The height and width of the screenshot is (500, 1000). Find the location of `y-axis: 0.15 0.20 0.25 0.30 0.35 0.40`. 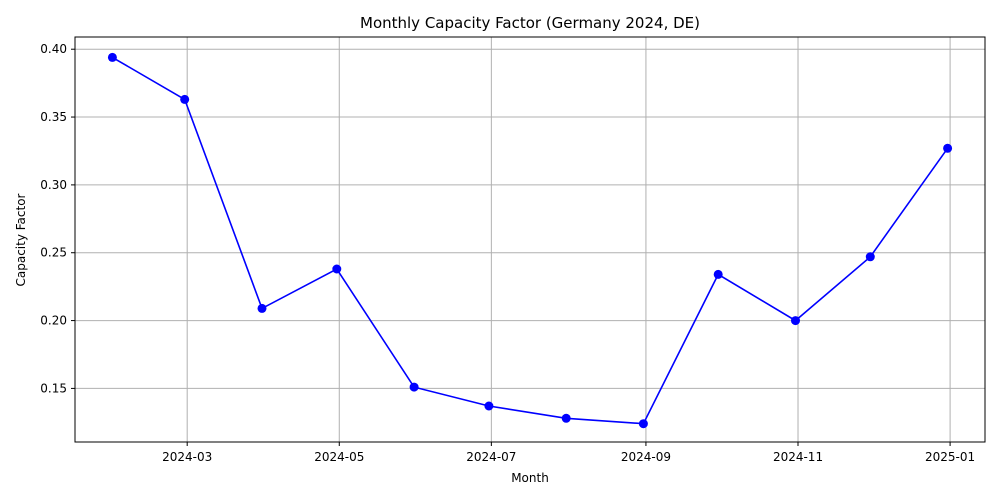

y-axis: 0.15 0.20 0.25 0.30 0.35 0.40 is located at coordinates (57, 218).